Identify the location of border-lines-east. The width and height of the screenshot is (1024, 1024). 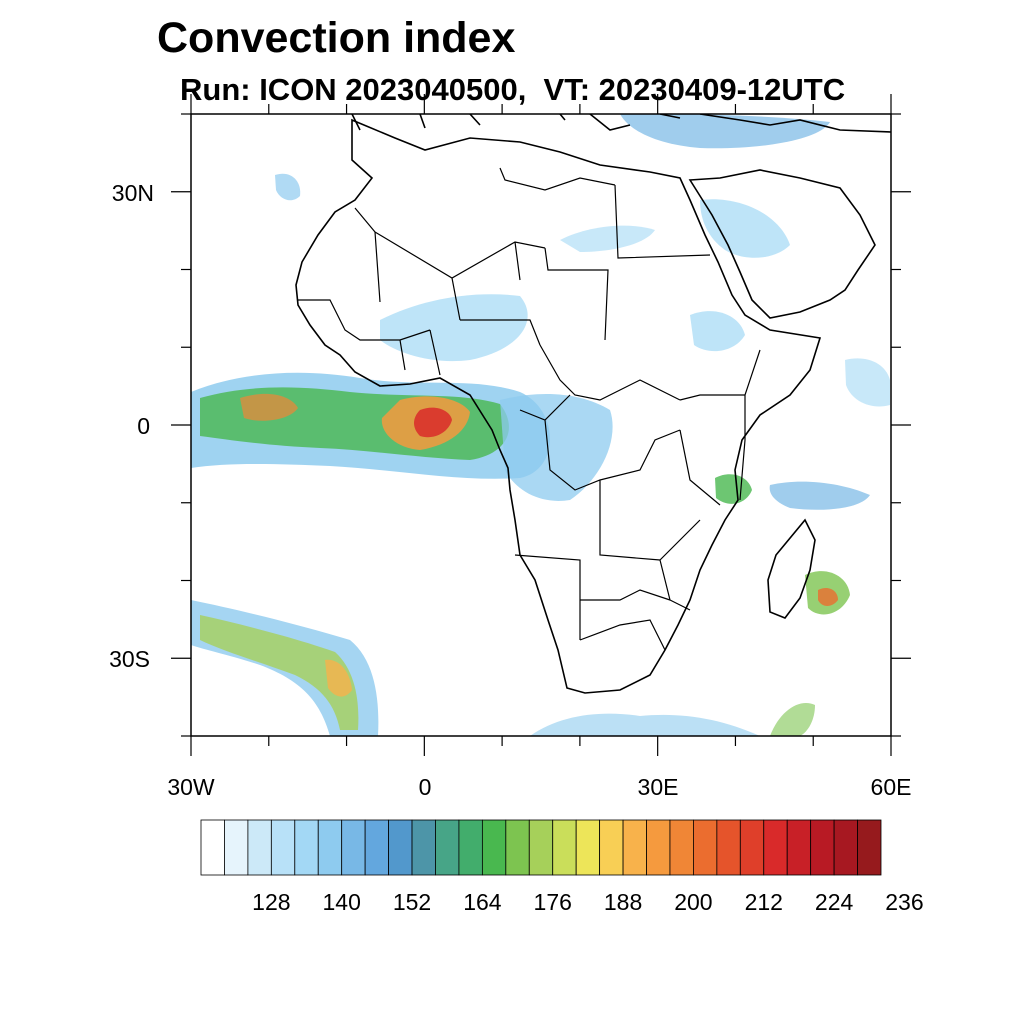
(710, 480).